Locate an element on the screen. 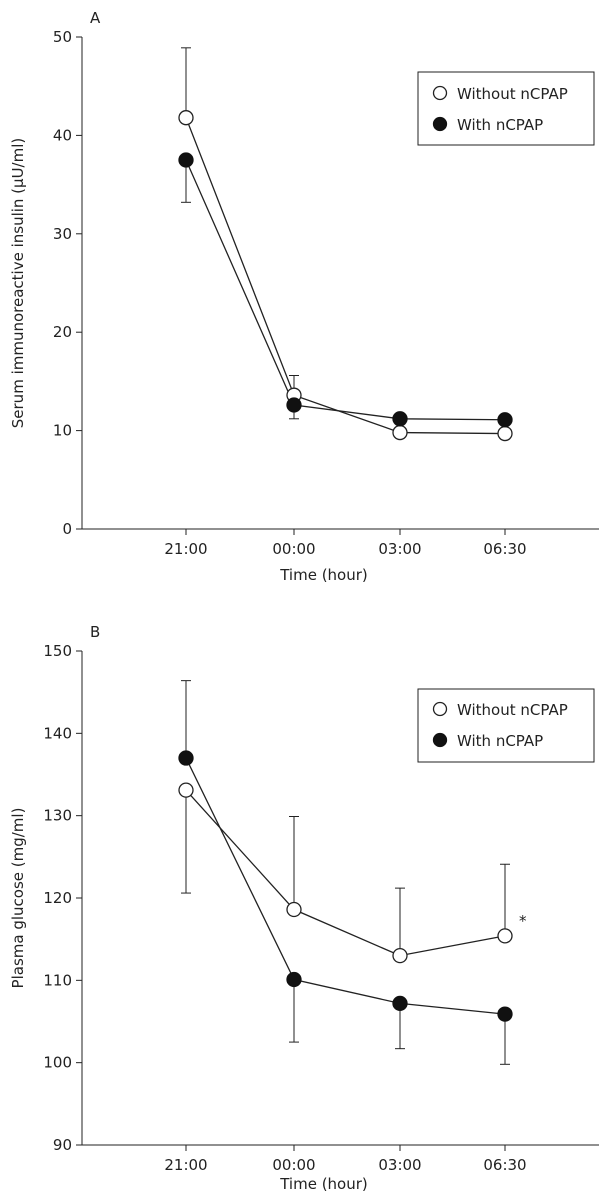  y-tick-label: 50 is located at coordinates (62, 37).